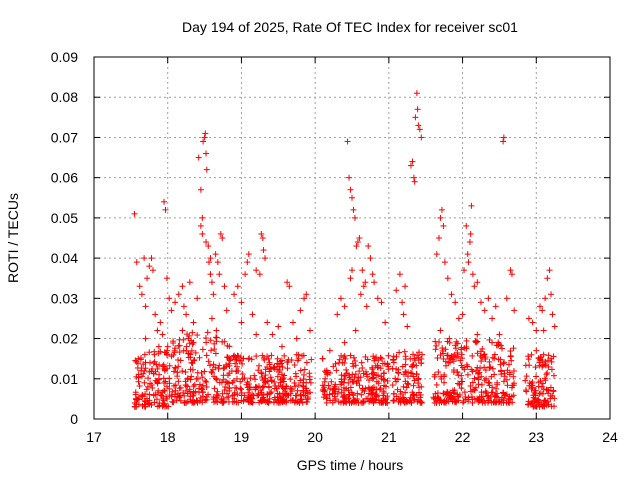  I want to click on x-tick-label: 18, so click(168, 437).